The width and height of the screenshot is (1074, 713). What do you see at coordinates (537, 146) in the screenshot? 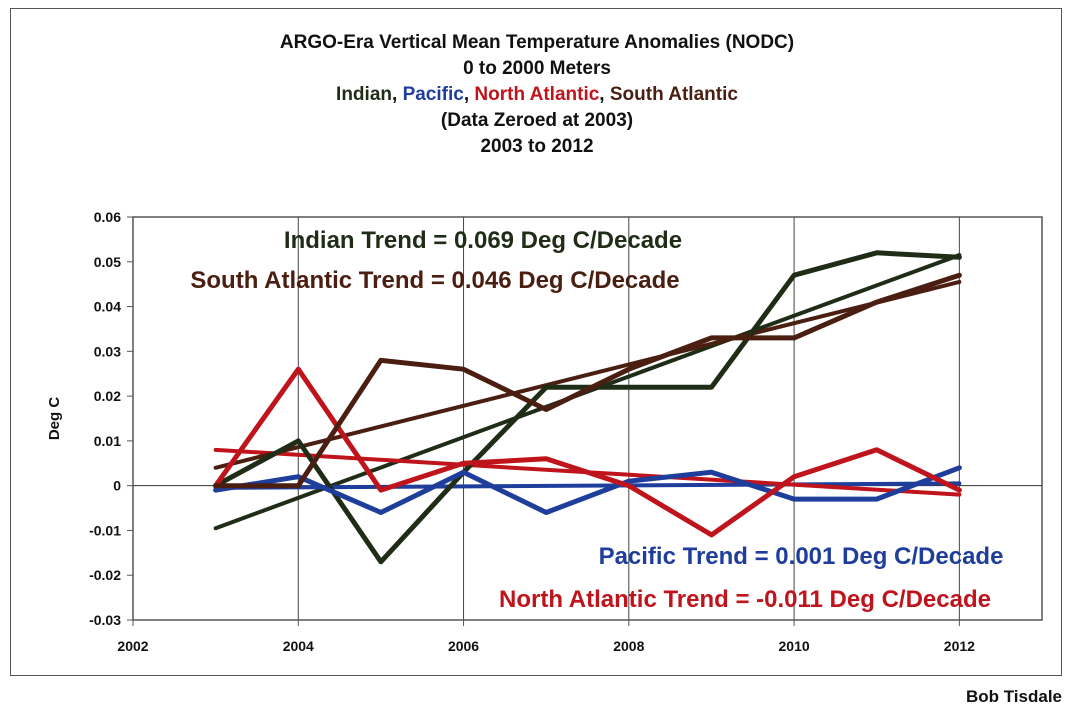
I see `chart-subtitle-period: 2003 to 2012` at bounding box center [537, 146].